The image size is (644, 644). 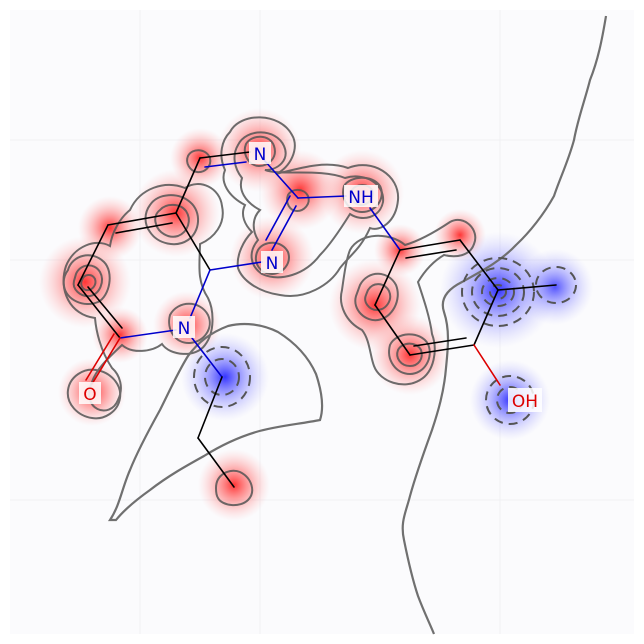 I want to click on atom-nh: NH, so click(x=361, y=198).